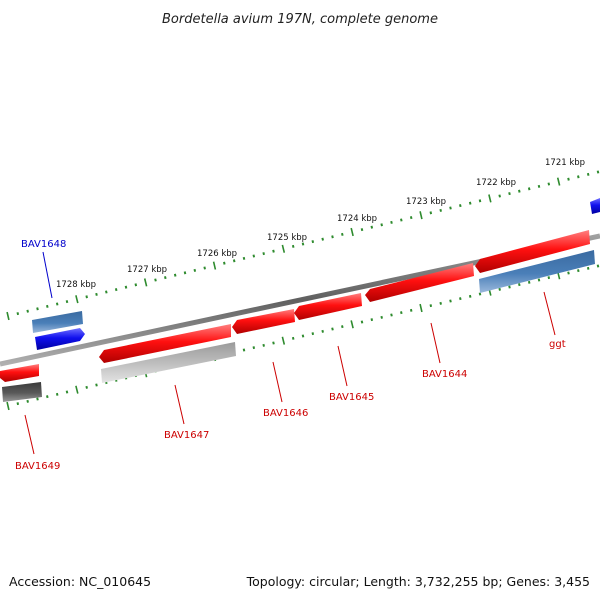 This screenshot has width=600, height=600. What do you see at coordinates (419, 282) in the screenshot?
I see `gene-arrow-bav1644` at bounding box center [419, 282].